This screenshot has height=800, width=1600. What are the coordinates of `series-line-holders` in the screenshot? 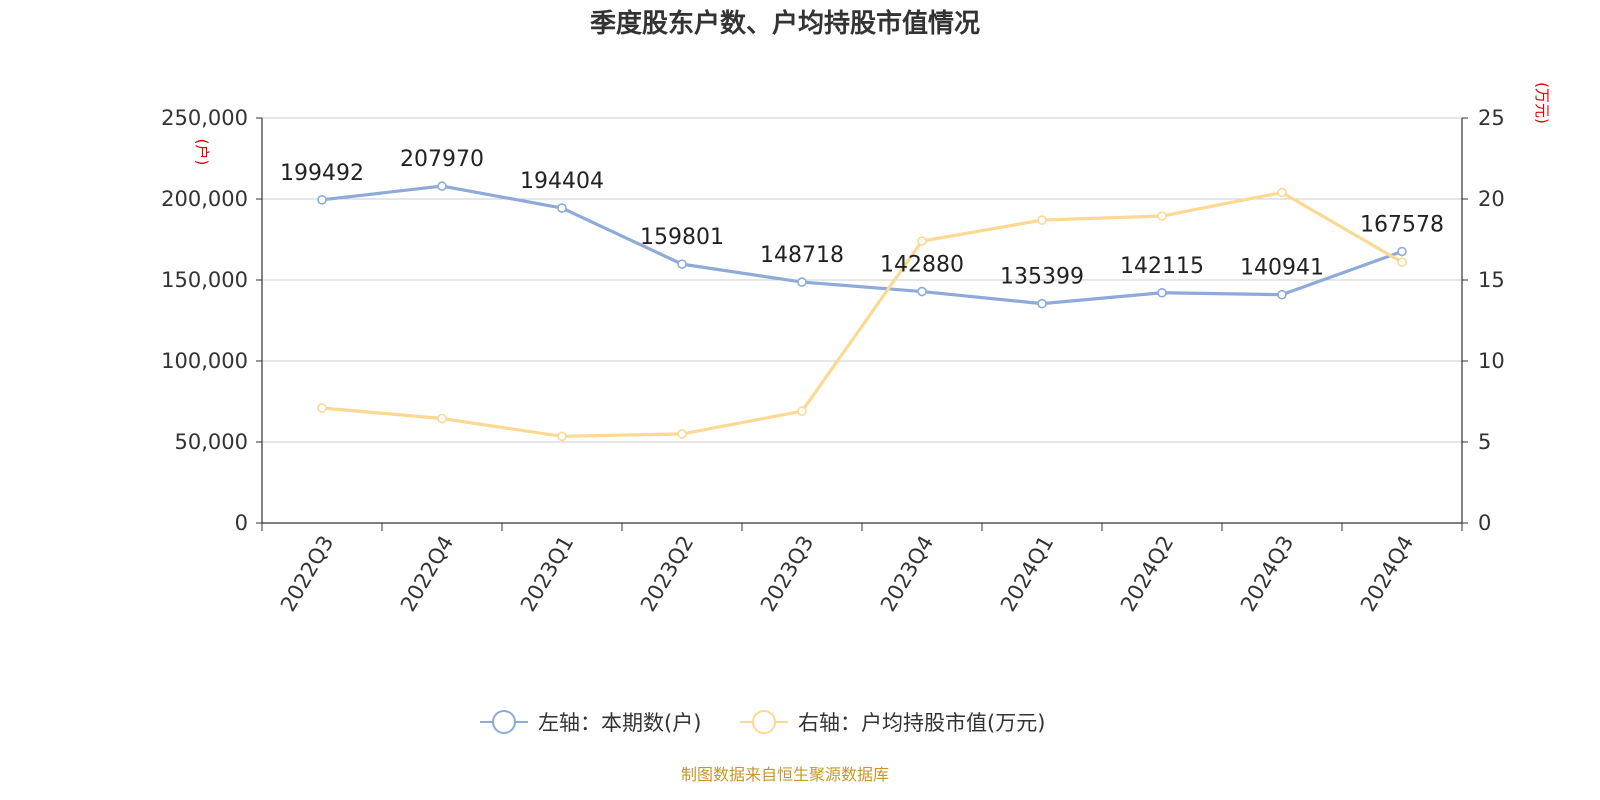 It's located at (862, 245).